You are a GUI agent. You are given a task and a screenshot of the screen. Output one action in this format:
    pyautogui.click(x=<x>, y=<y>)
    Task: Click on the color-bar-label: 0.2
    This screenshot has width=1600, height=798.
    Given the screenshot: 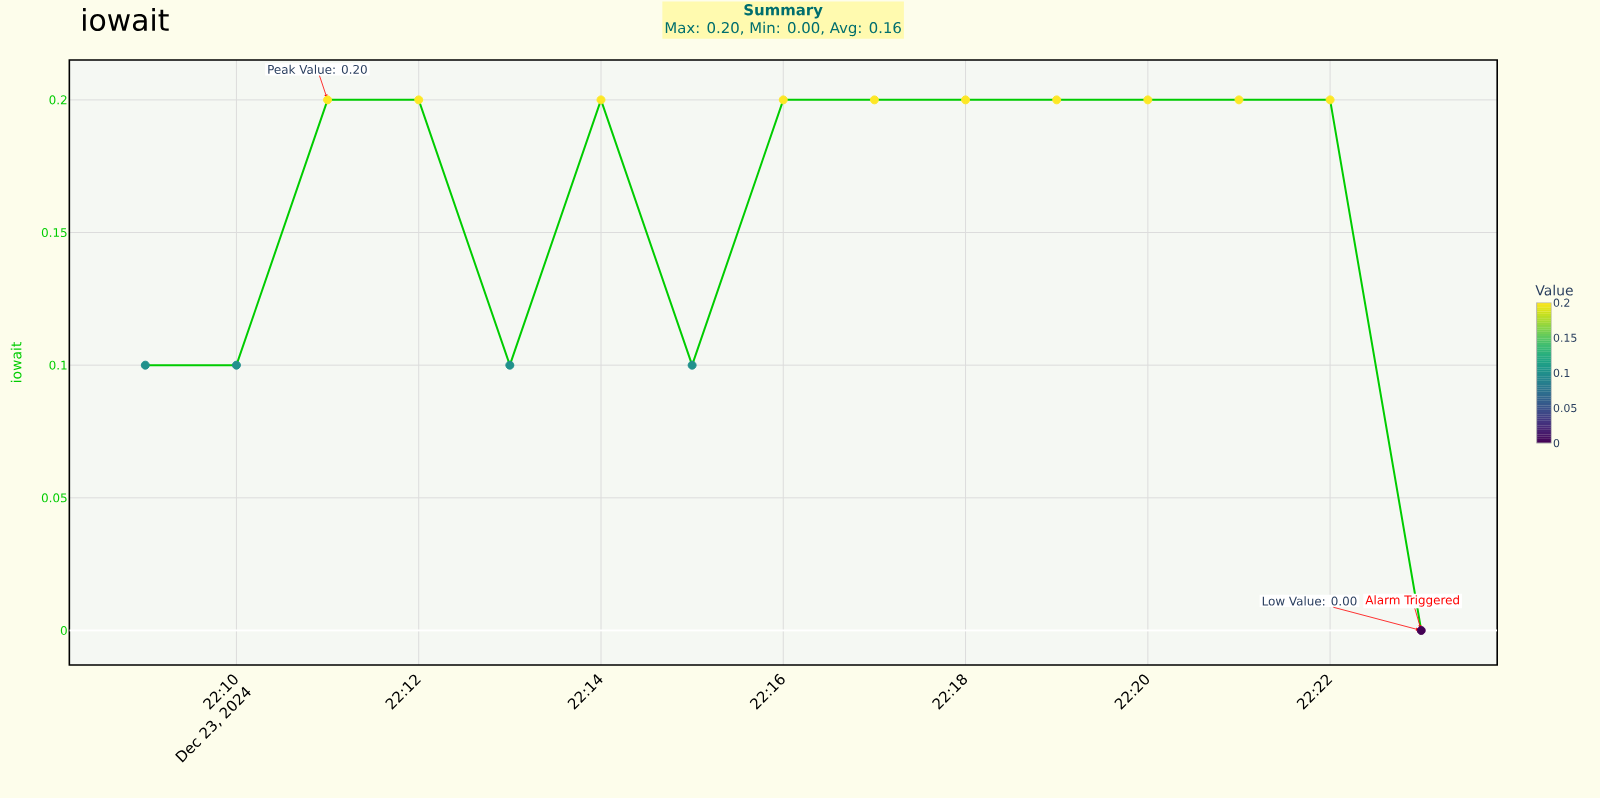 What is the action you would take?
    pyautogui.click(x=1561, y=302)
    